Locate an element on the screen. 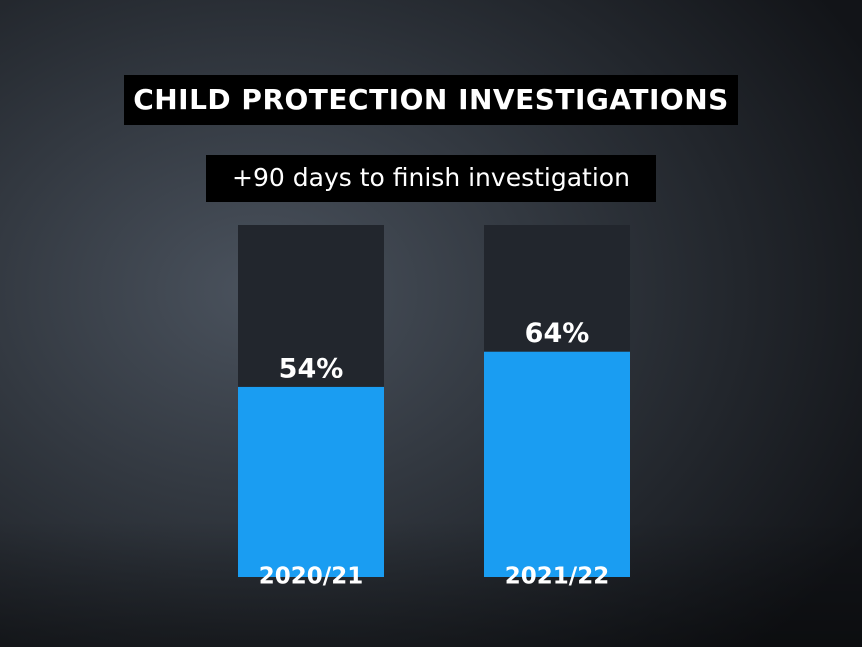 The width and height of the screenshot is (862, 647). category-label: 2021/22 is located at coordinates (557, 577).